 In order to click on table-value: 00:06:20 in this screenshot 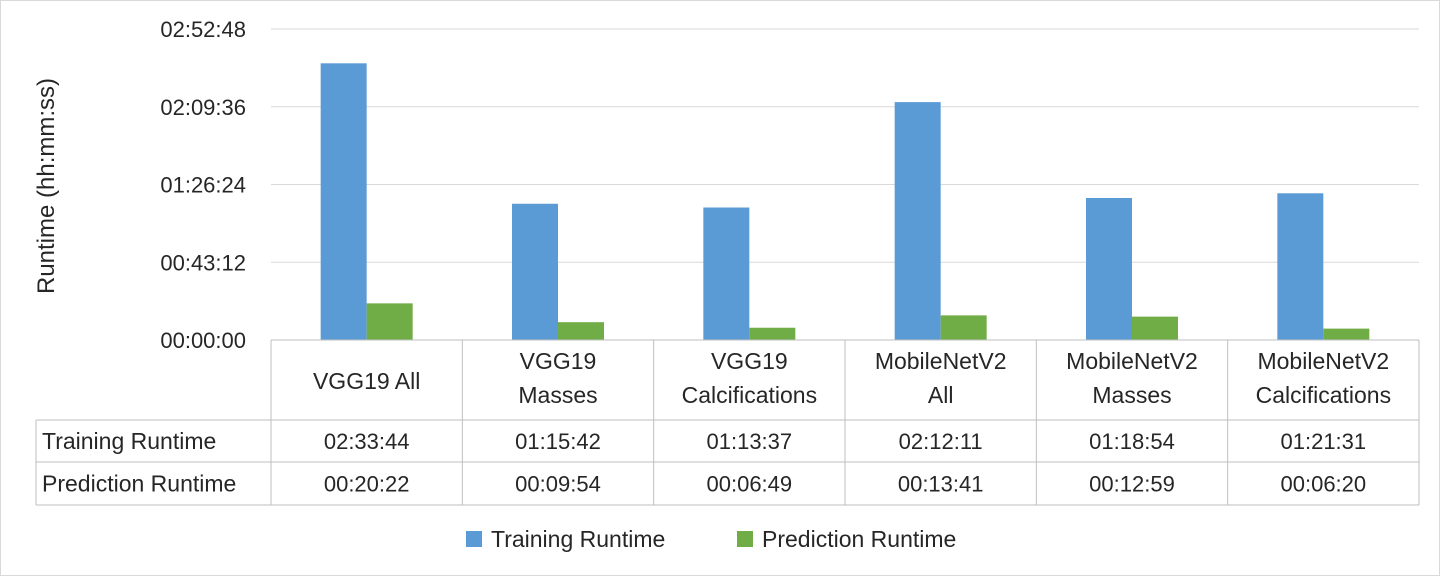, I will do `click(1324, 484)`.